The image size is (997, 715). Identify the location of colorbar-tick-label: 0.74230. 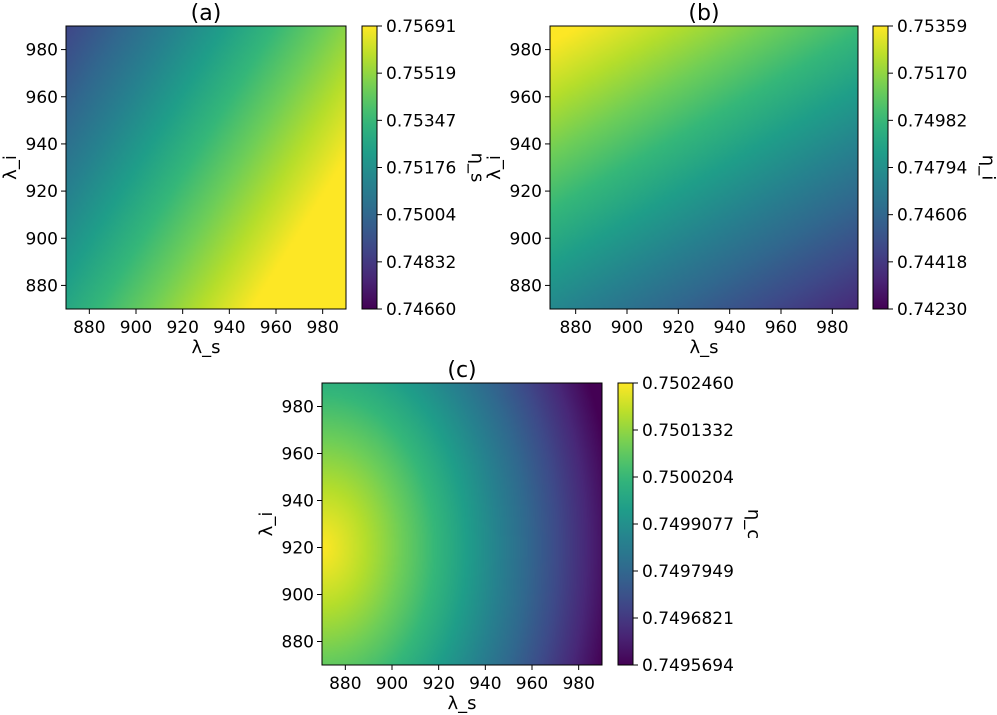
(932, 310).